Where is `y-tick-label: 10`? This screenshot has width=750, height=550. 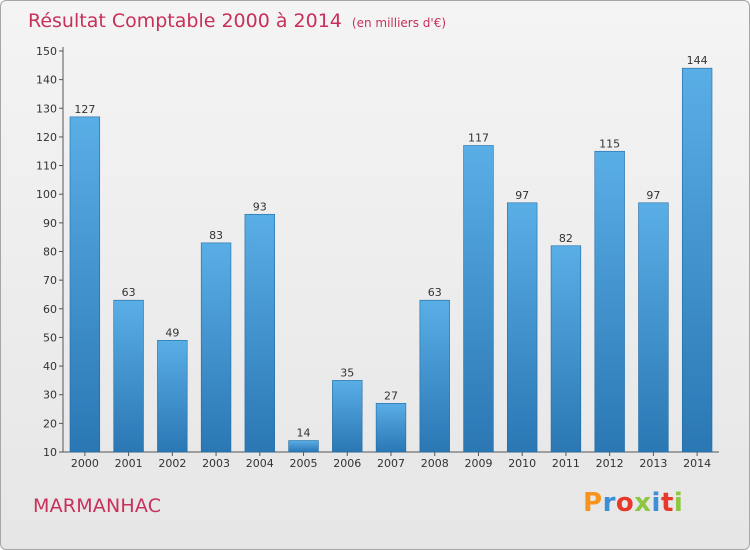 y-tick-label: 10 is located at coordinates (50, 452).